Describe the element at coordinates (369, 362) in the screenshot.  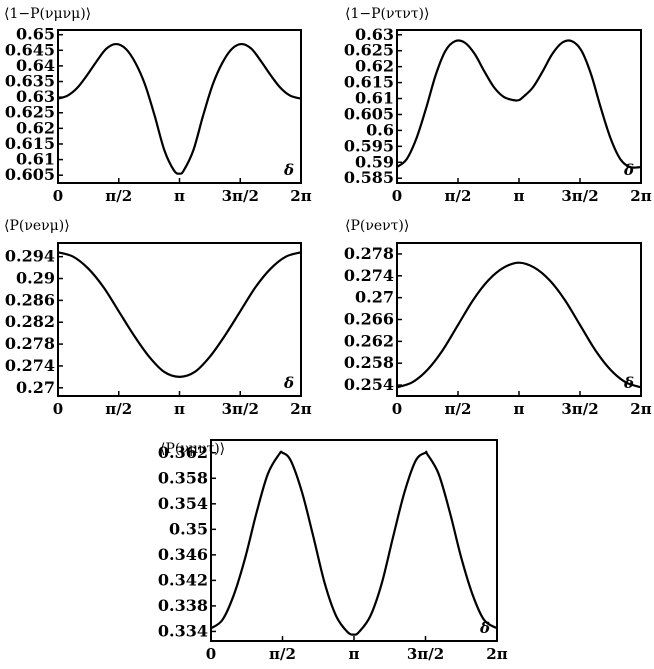
I see `y-tick-label: 0.258` at that location.